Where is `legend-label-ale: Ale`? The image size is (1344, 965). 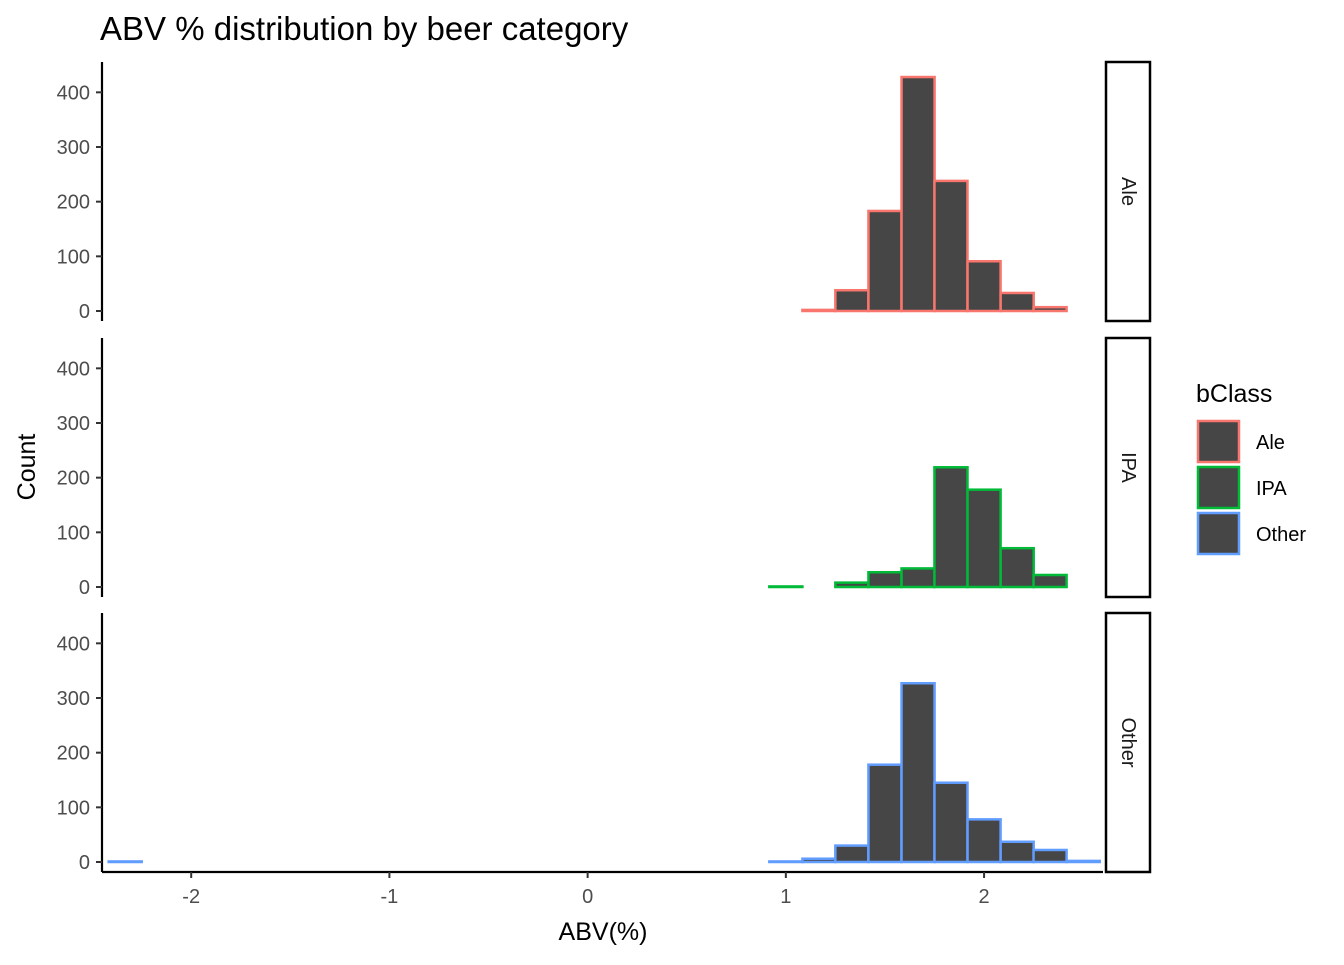 legend-label-ale: Ale is located at coordinates (1270, 443).